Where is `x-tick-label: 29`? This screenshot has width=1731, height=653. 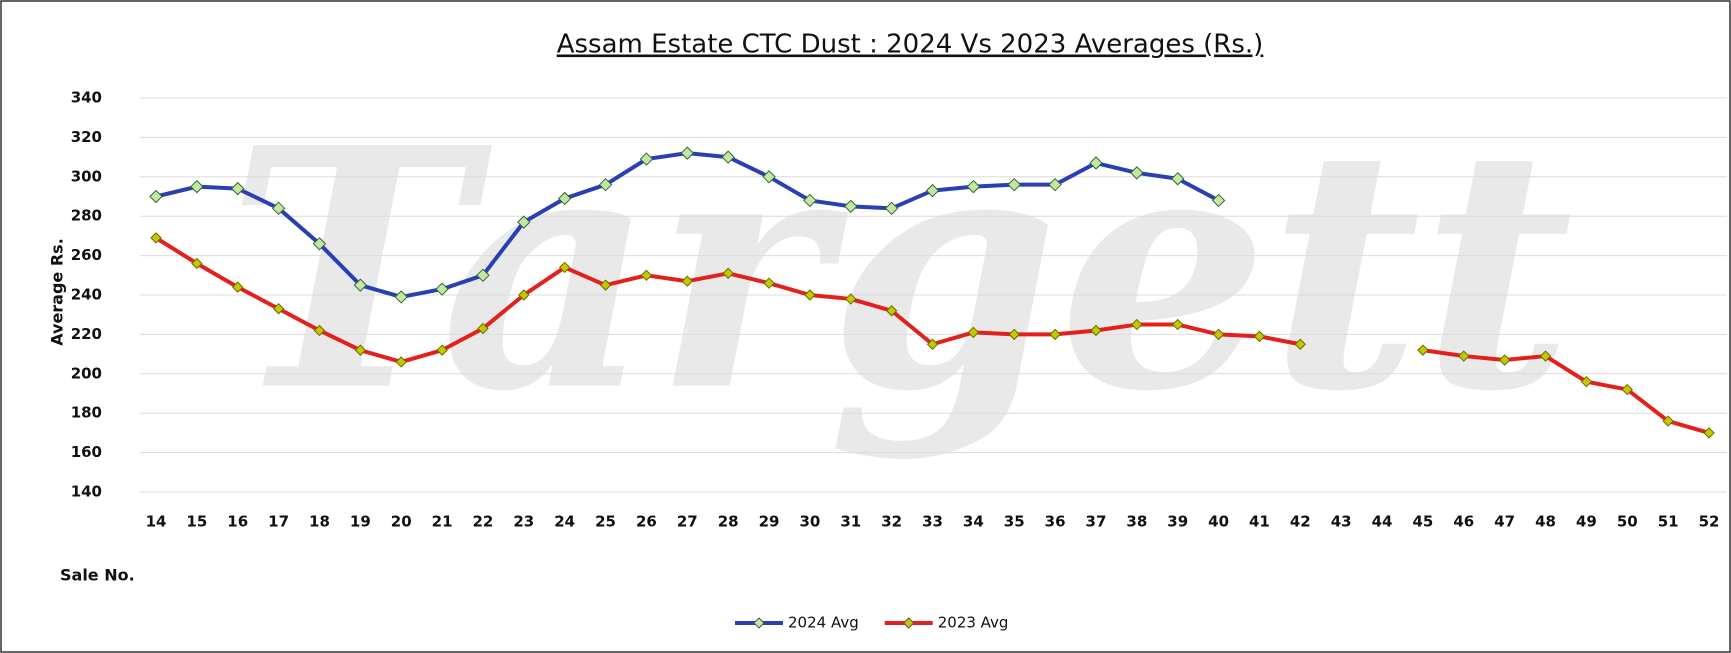
x-tick-label: 29 is located at coordinates (769, 522).